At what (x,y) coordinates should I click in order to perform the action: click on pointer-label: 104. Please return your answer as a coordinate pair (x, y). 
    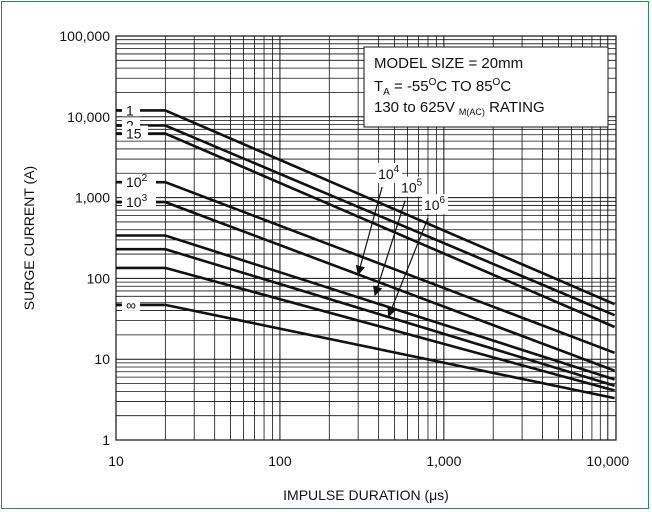
    Looking at the image, I should click on (389, 173).